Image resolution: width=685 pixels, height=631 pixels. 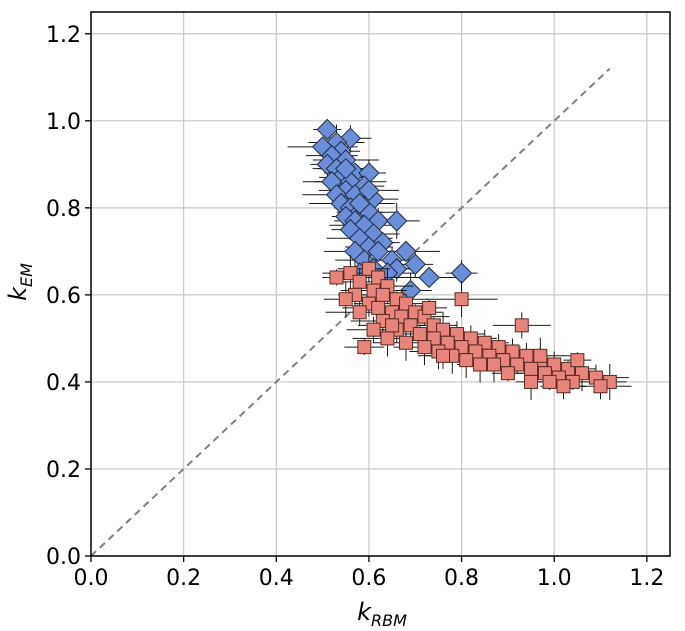 I want to click on y-tick-label: 0.6, so click(x=63, y=296).